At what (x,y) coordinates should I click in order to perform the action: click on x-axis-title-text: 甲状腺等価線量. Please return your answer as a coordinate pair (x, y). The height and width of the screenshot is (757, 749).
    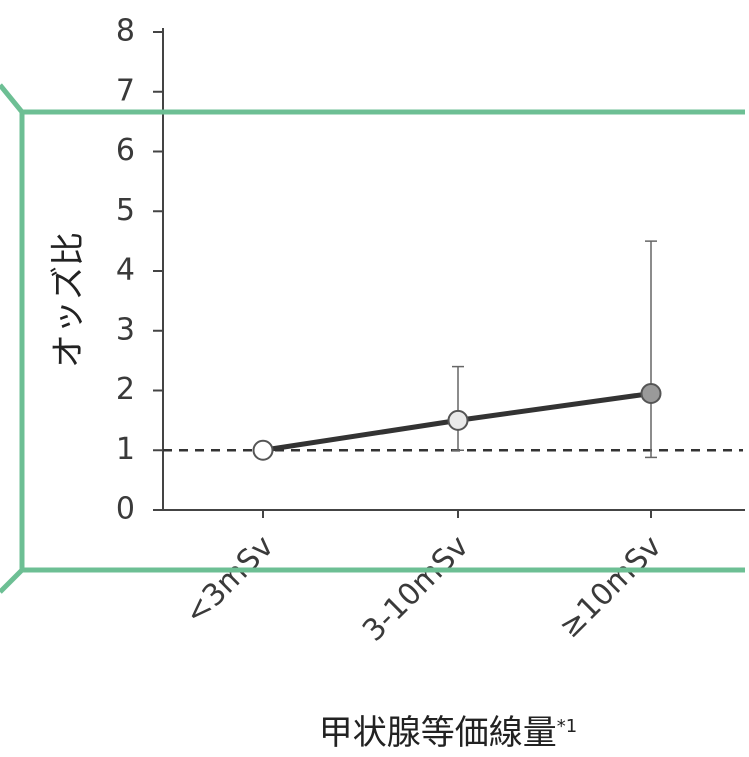
    Looking at the image, I should click on (438, 733).